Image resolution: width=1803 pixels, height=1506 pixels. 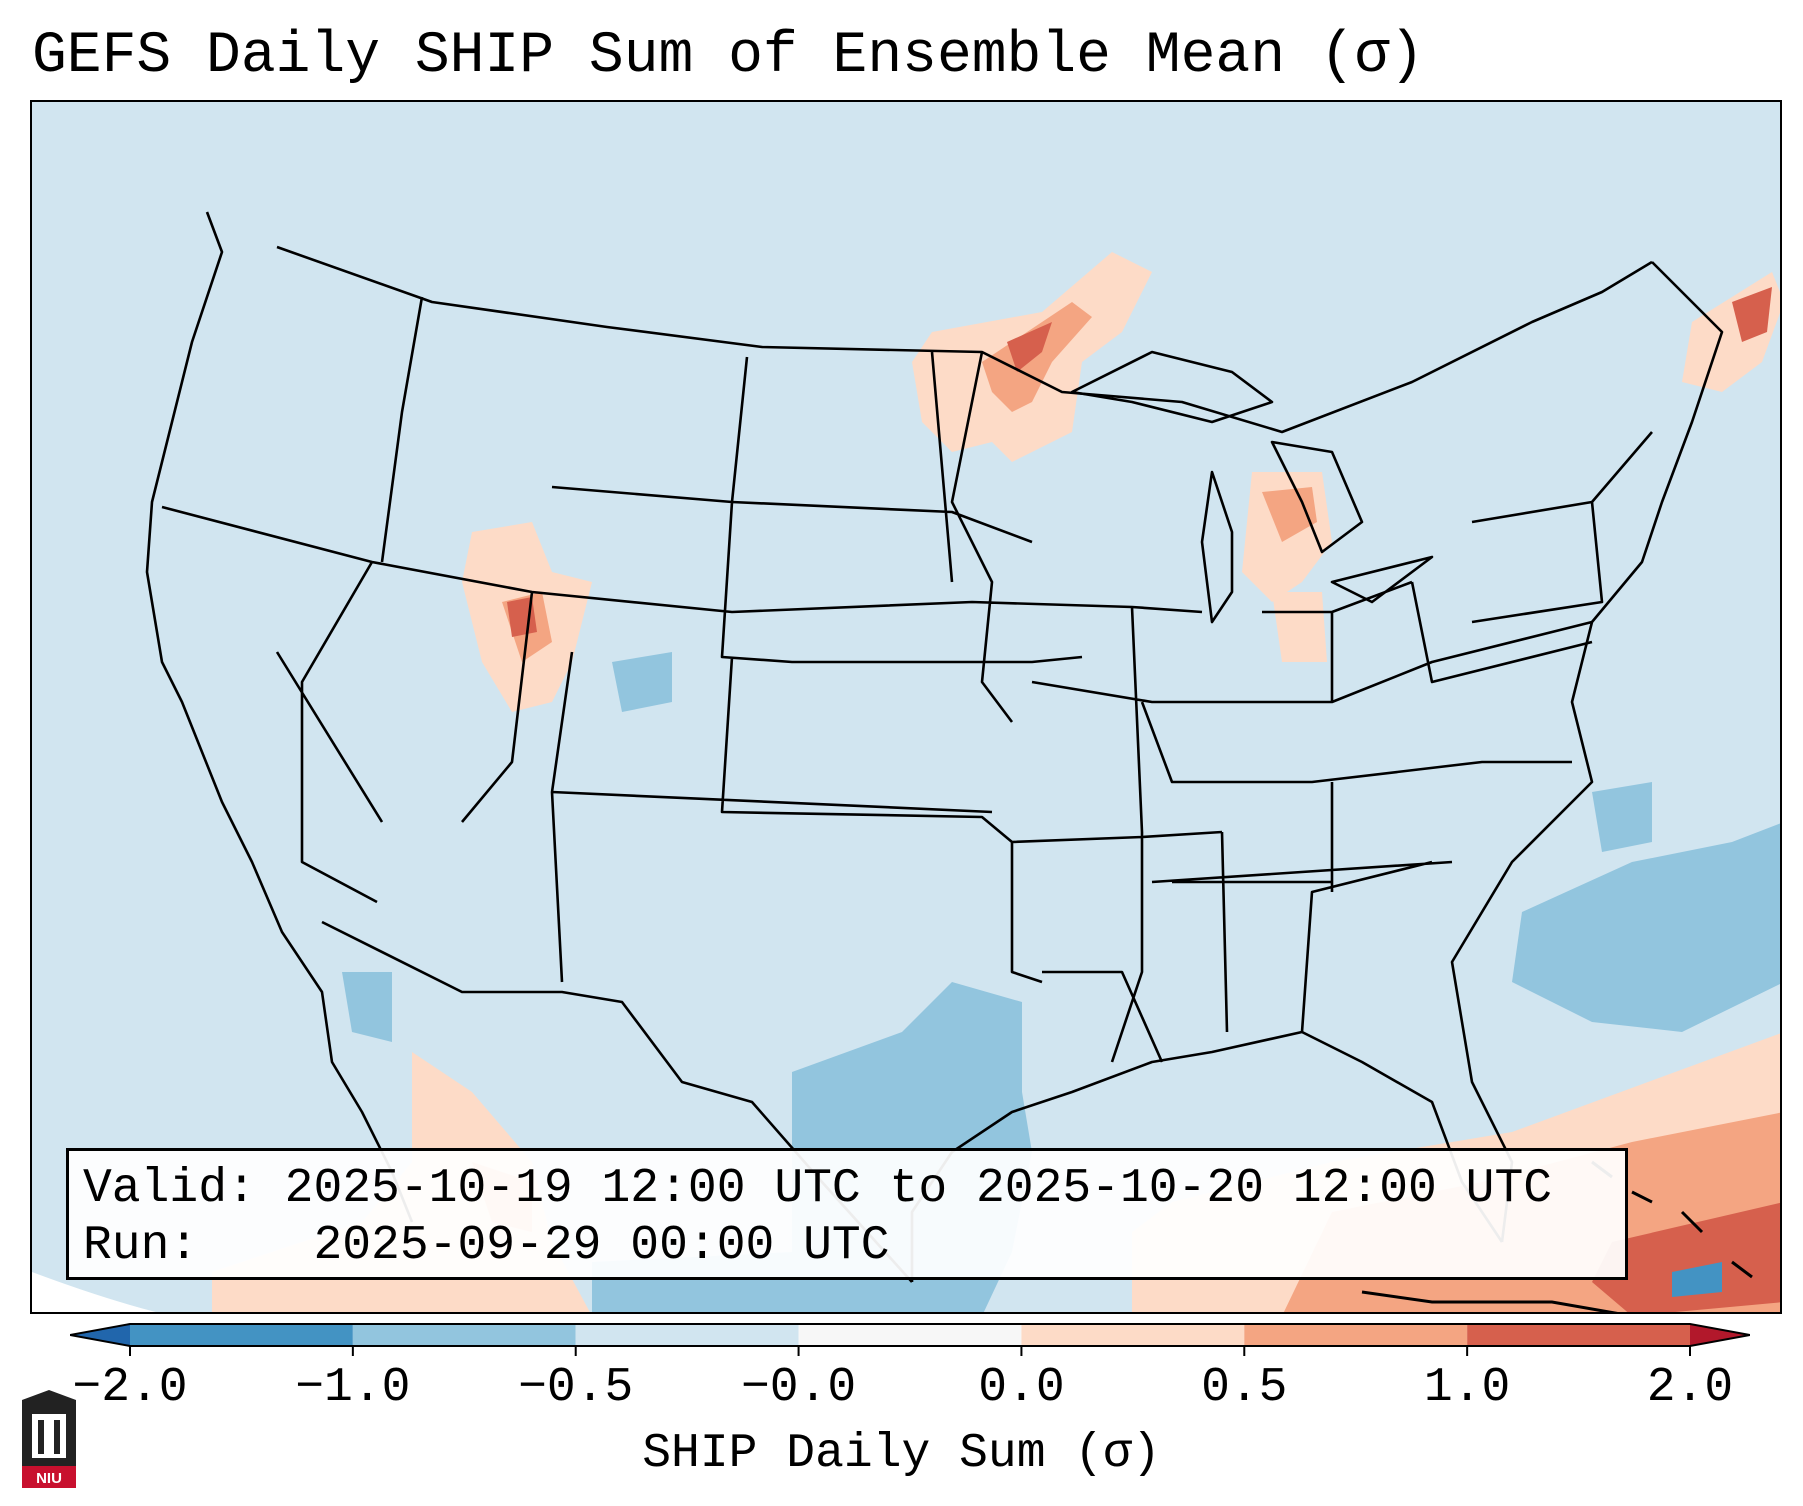 I want to click on anomaly-caribbean-peak, so click(x=1686, y=1257).